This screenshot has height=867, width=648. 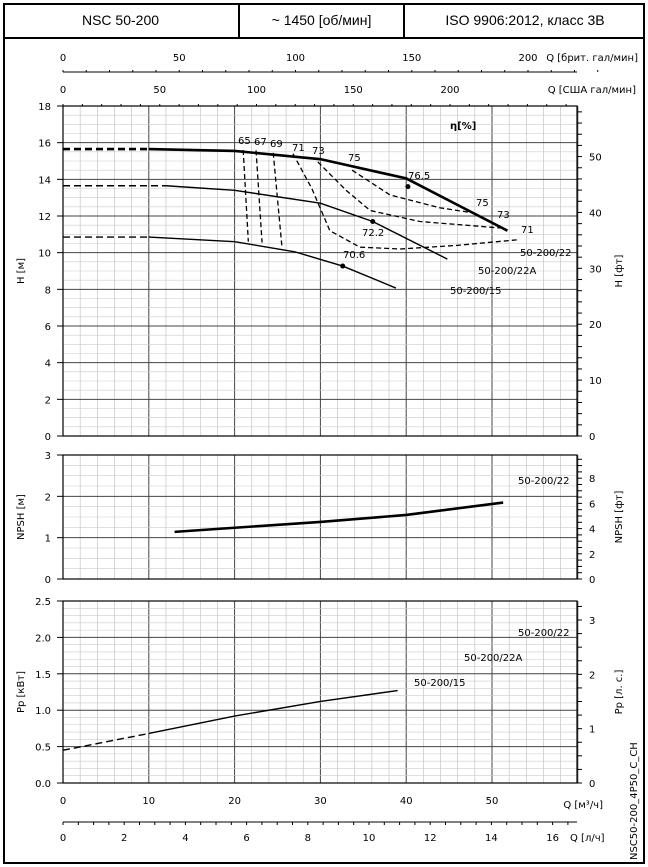 What do you see at coordinates (482, 203) in the screenshot?
I see `iso-efficiency-right-label: 75` at bounding box center [482, 203].